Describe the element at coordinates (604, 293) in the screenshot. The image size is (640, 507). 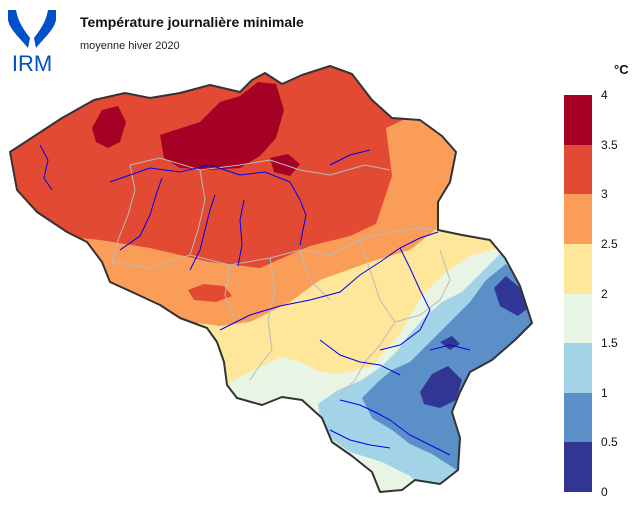
I see `legend-tick-label: 2` at that location.